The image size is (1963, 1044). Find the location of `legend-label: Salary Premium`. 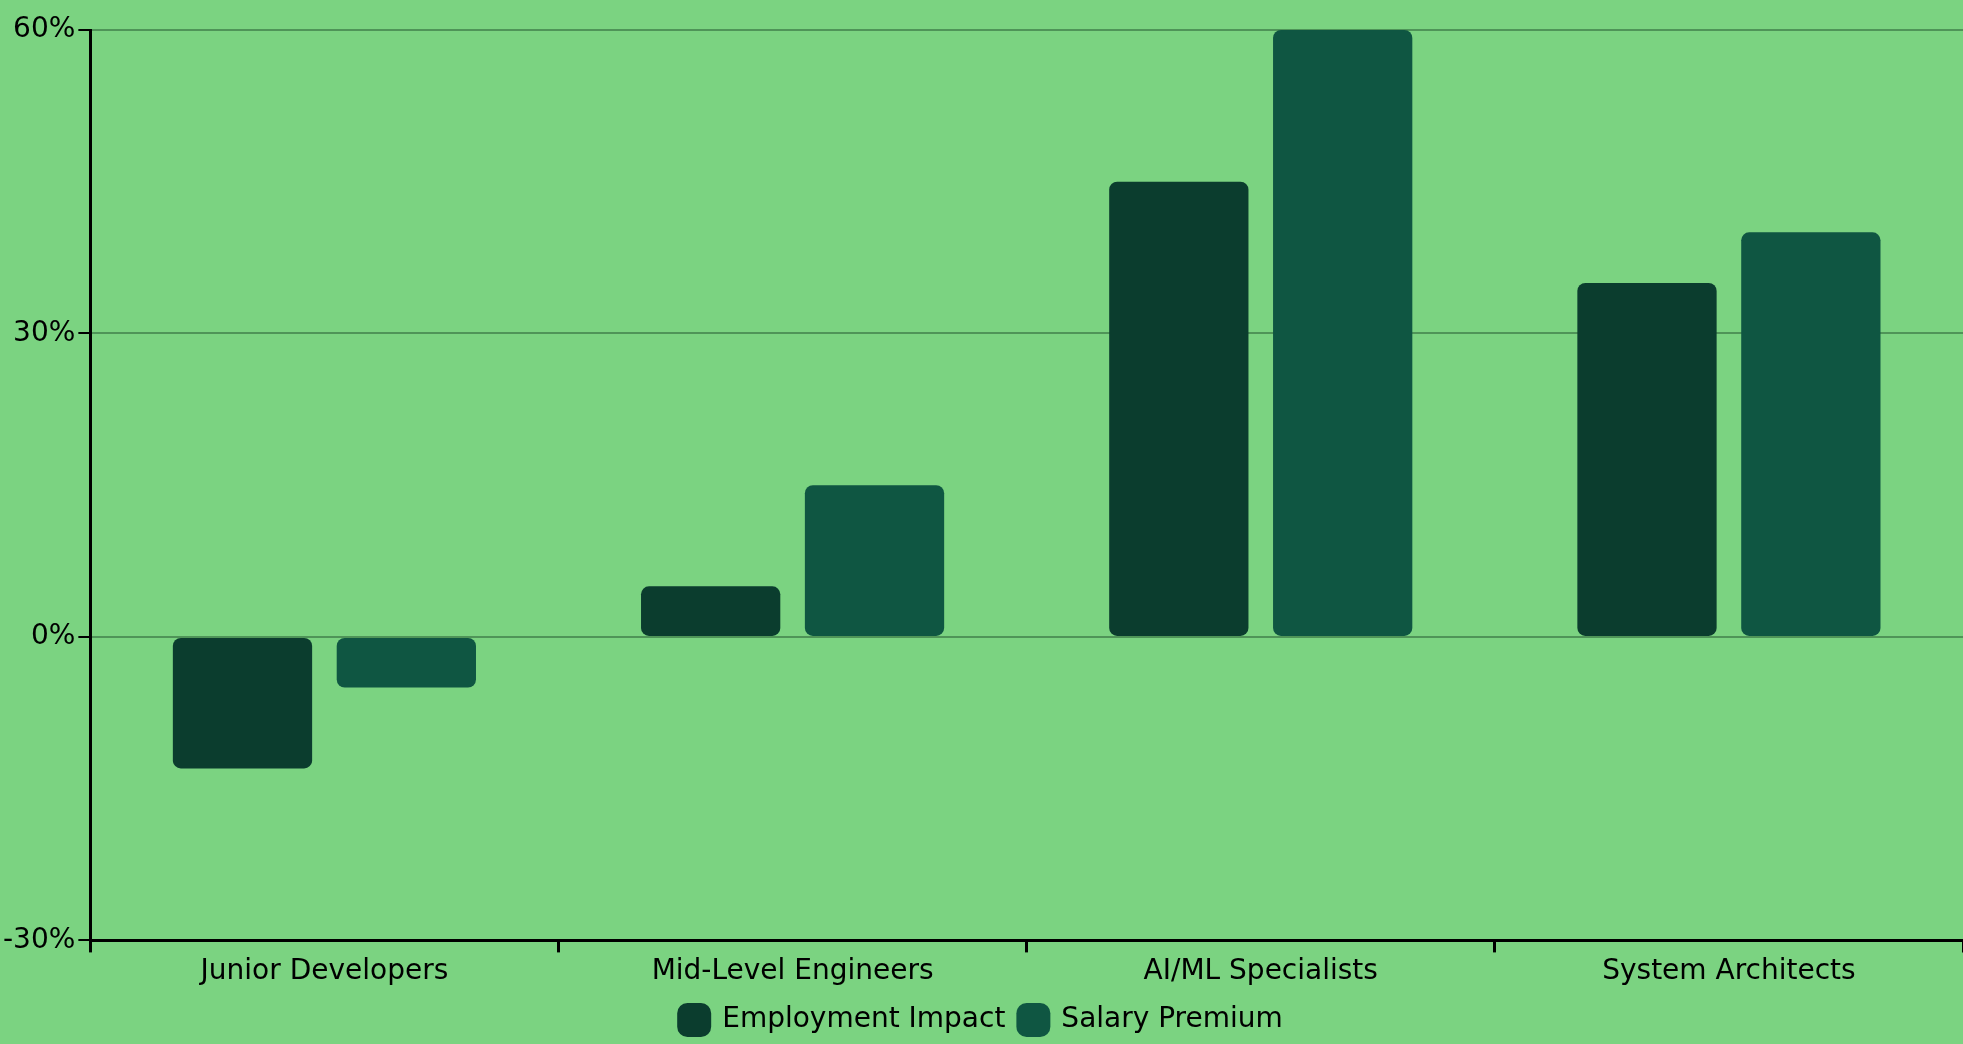

legend-label: Salary Premium is located at coordinates (1172, 1018).